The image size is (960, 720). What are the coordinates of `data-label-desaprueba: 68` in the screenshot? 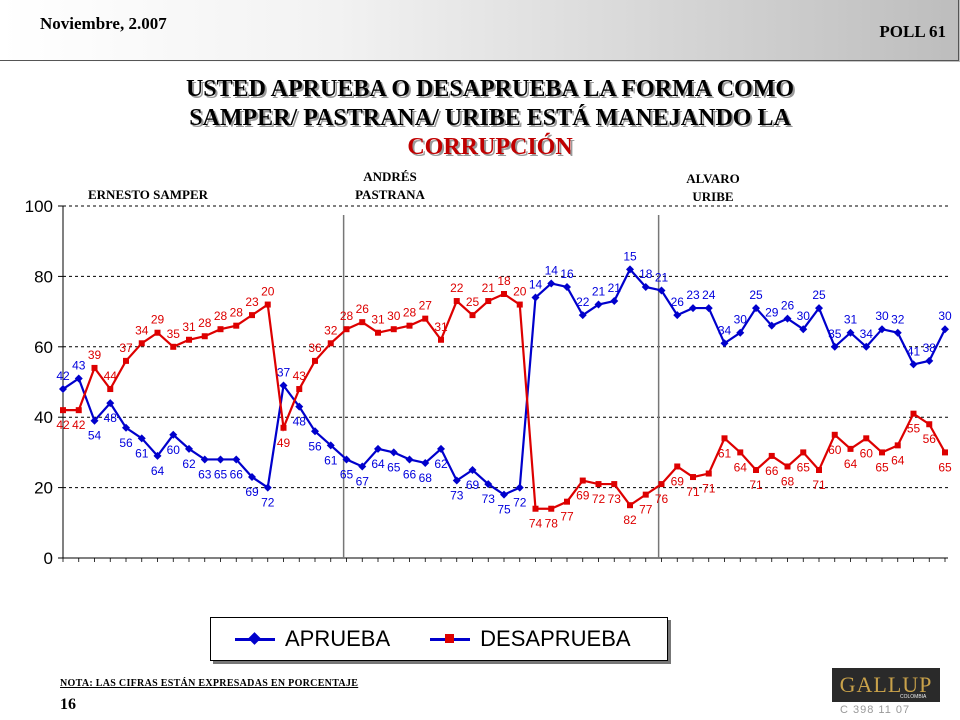 It's located at (788, 481).